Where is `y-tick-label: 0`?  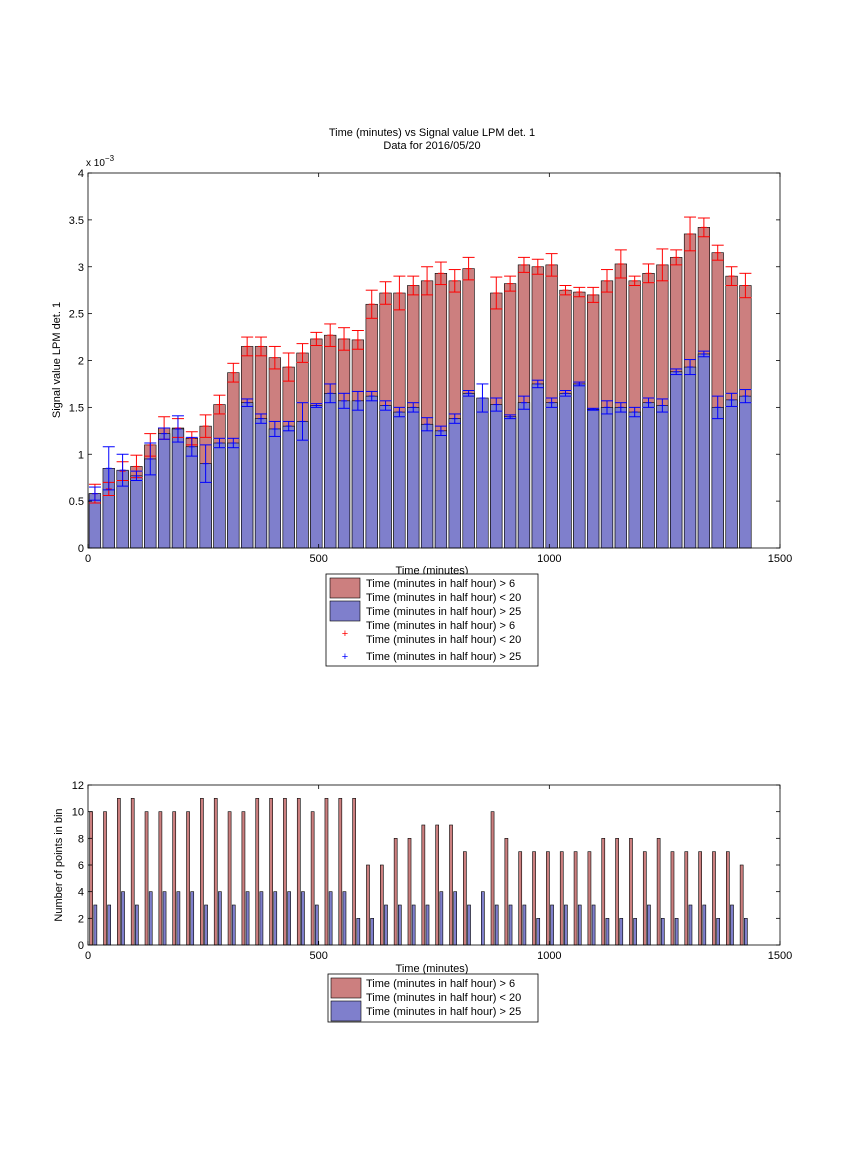 y-tick-label: 0 is located at coordinates (81, 946).